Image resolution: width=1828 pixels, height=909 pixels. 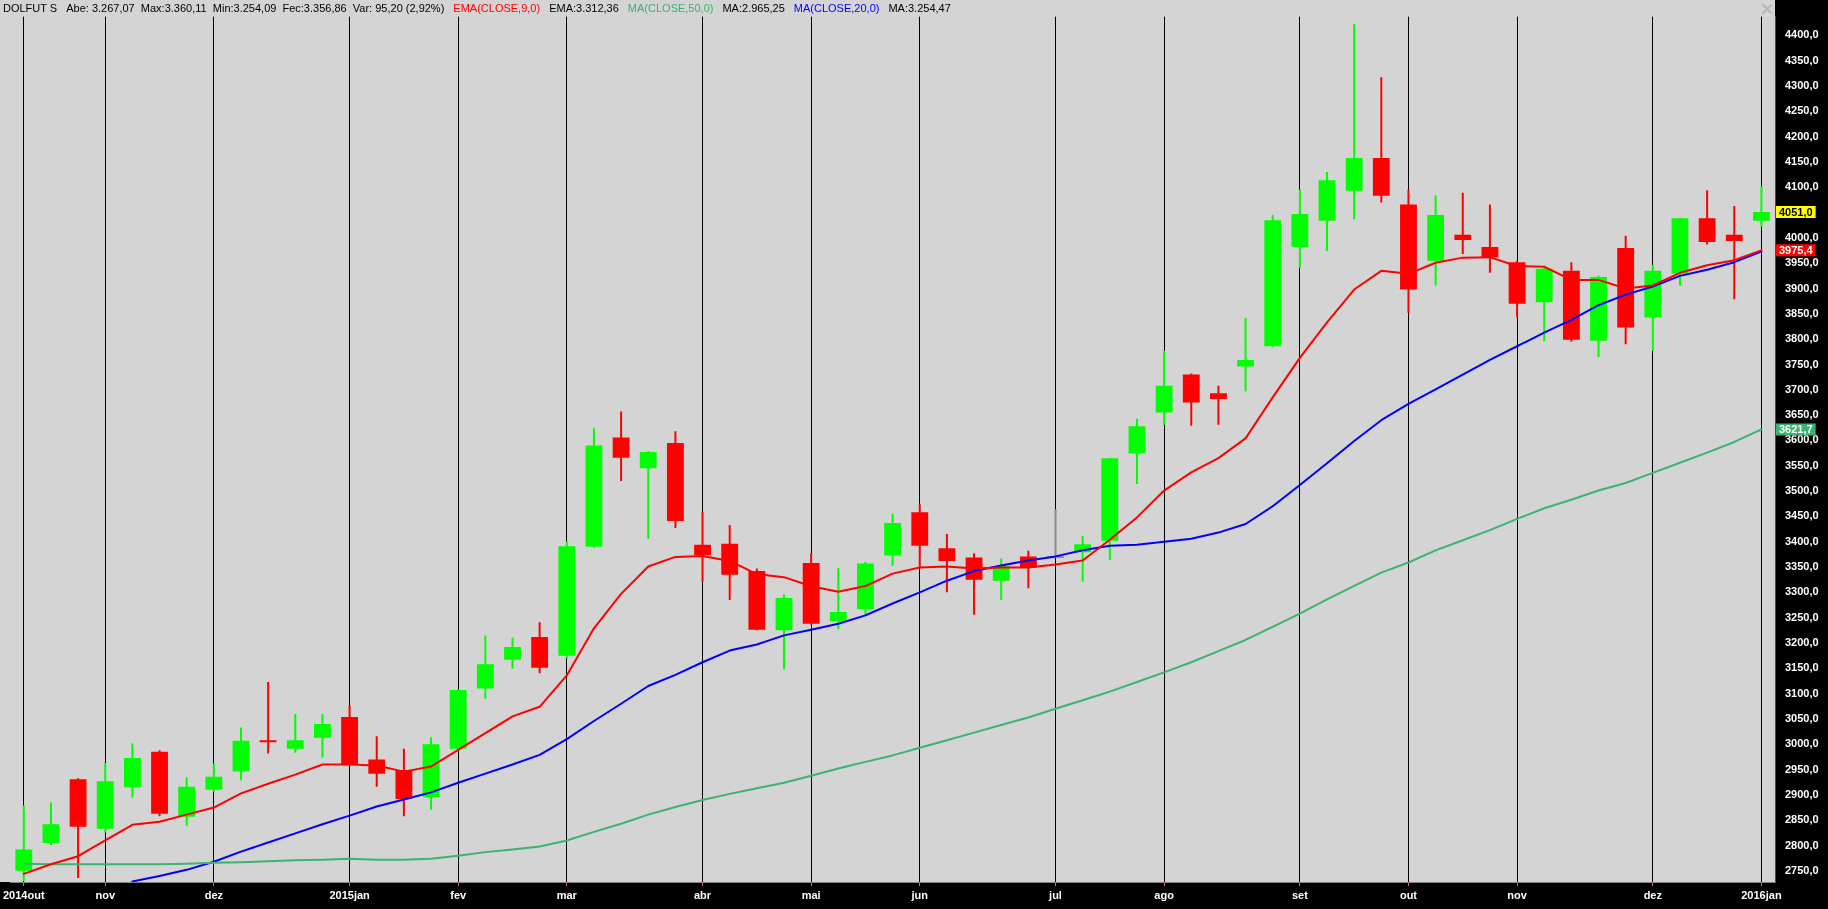 I want to click on x-tick-label: mai, so click(x=811, y=894).